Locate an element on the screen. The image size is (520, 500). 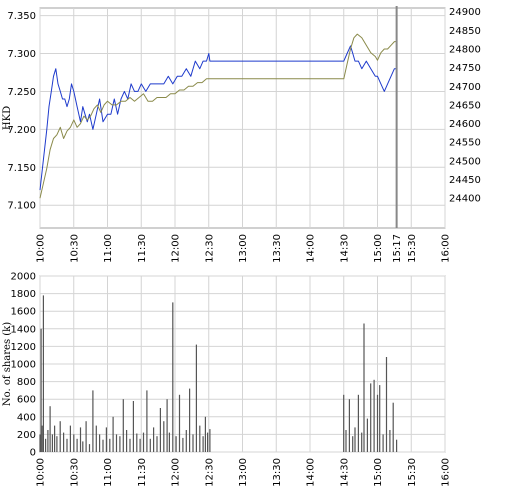
index-y-tick-label: 24600 is located at coordinates (465, 124).